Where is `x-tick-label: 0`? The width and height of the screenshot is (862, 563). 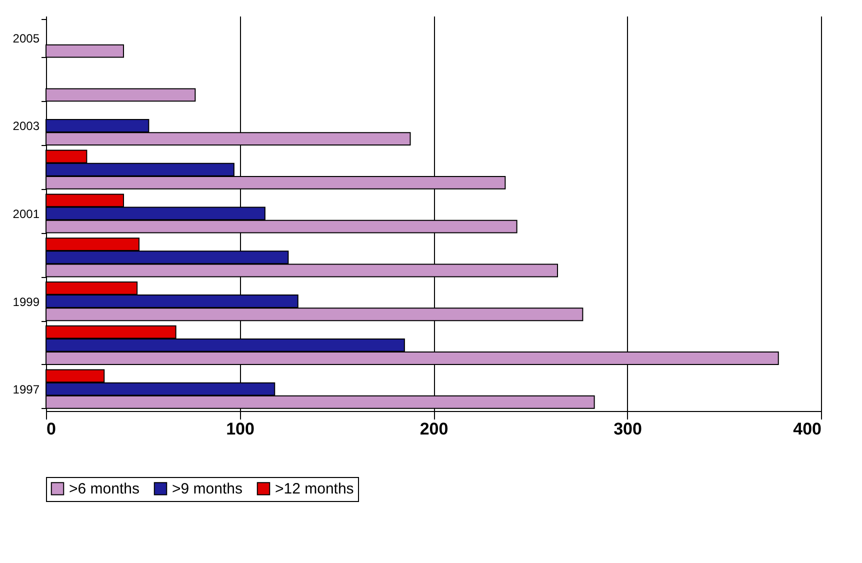
x-tick-label: 0 is located at coordinates (51, 429).